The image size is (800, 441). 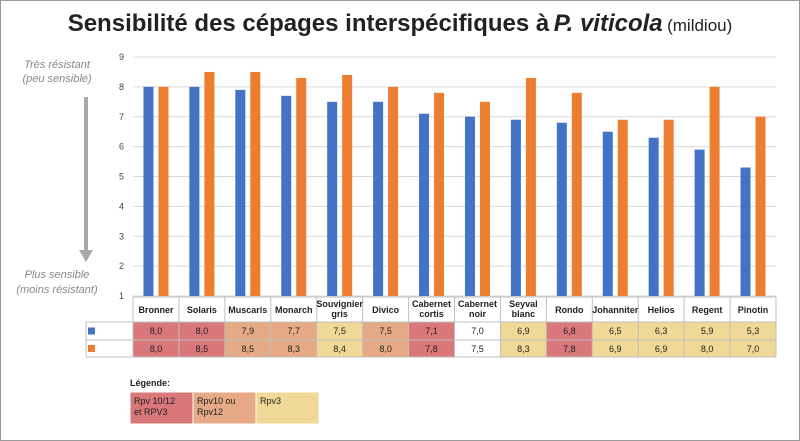 I want to click on side-label-bottom-2: (moins résistant), so click(x=57, y=290).